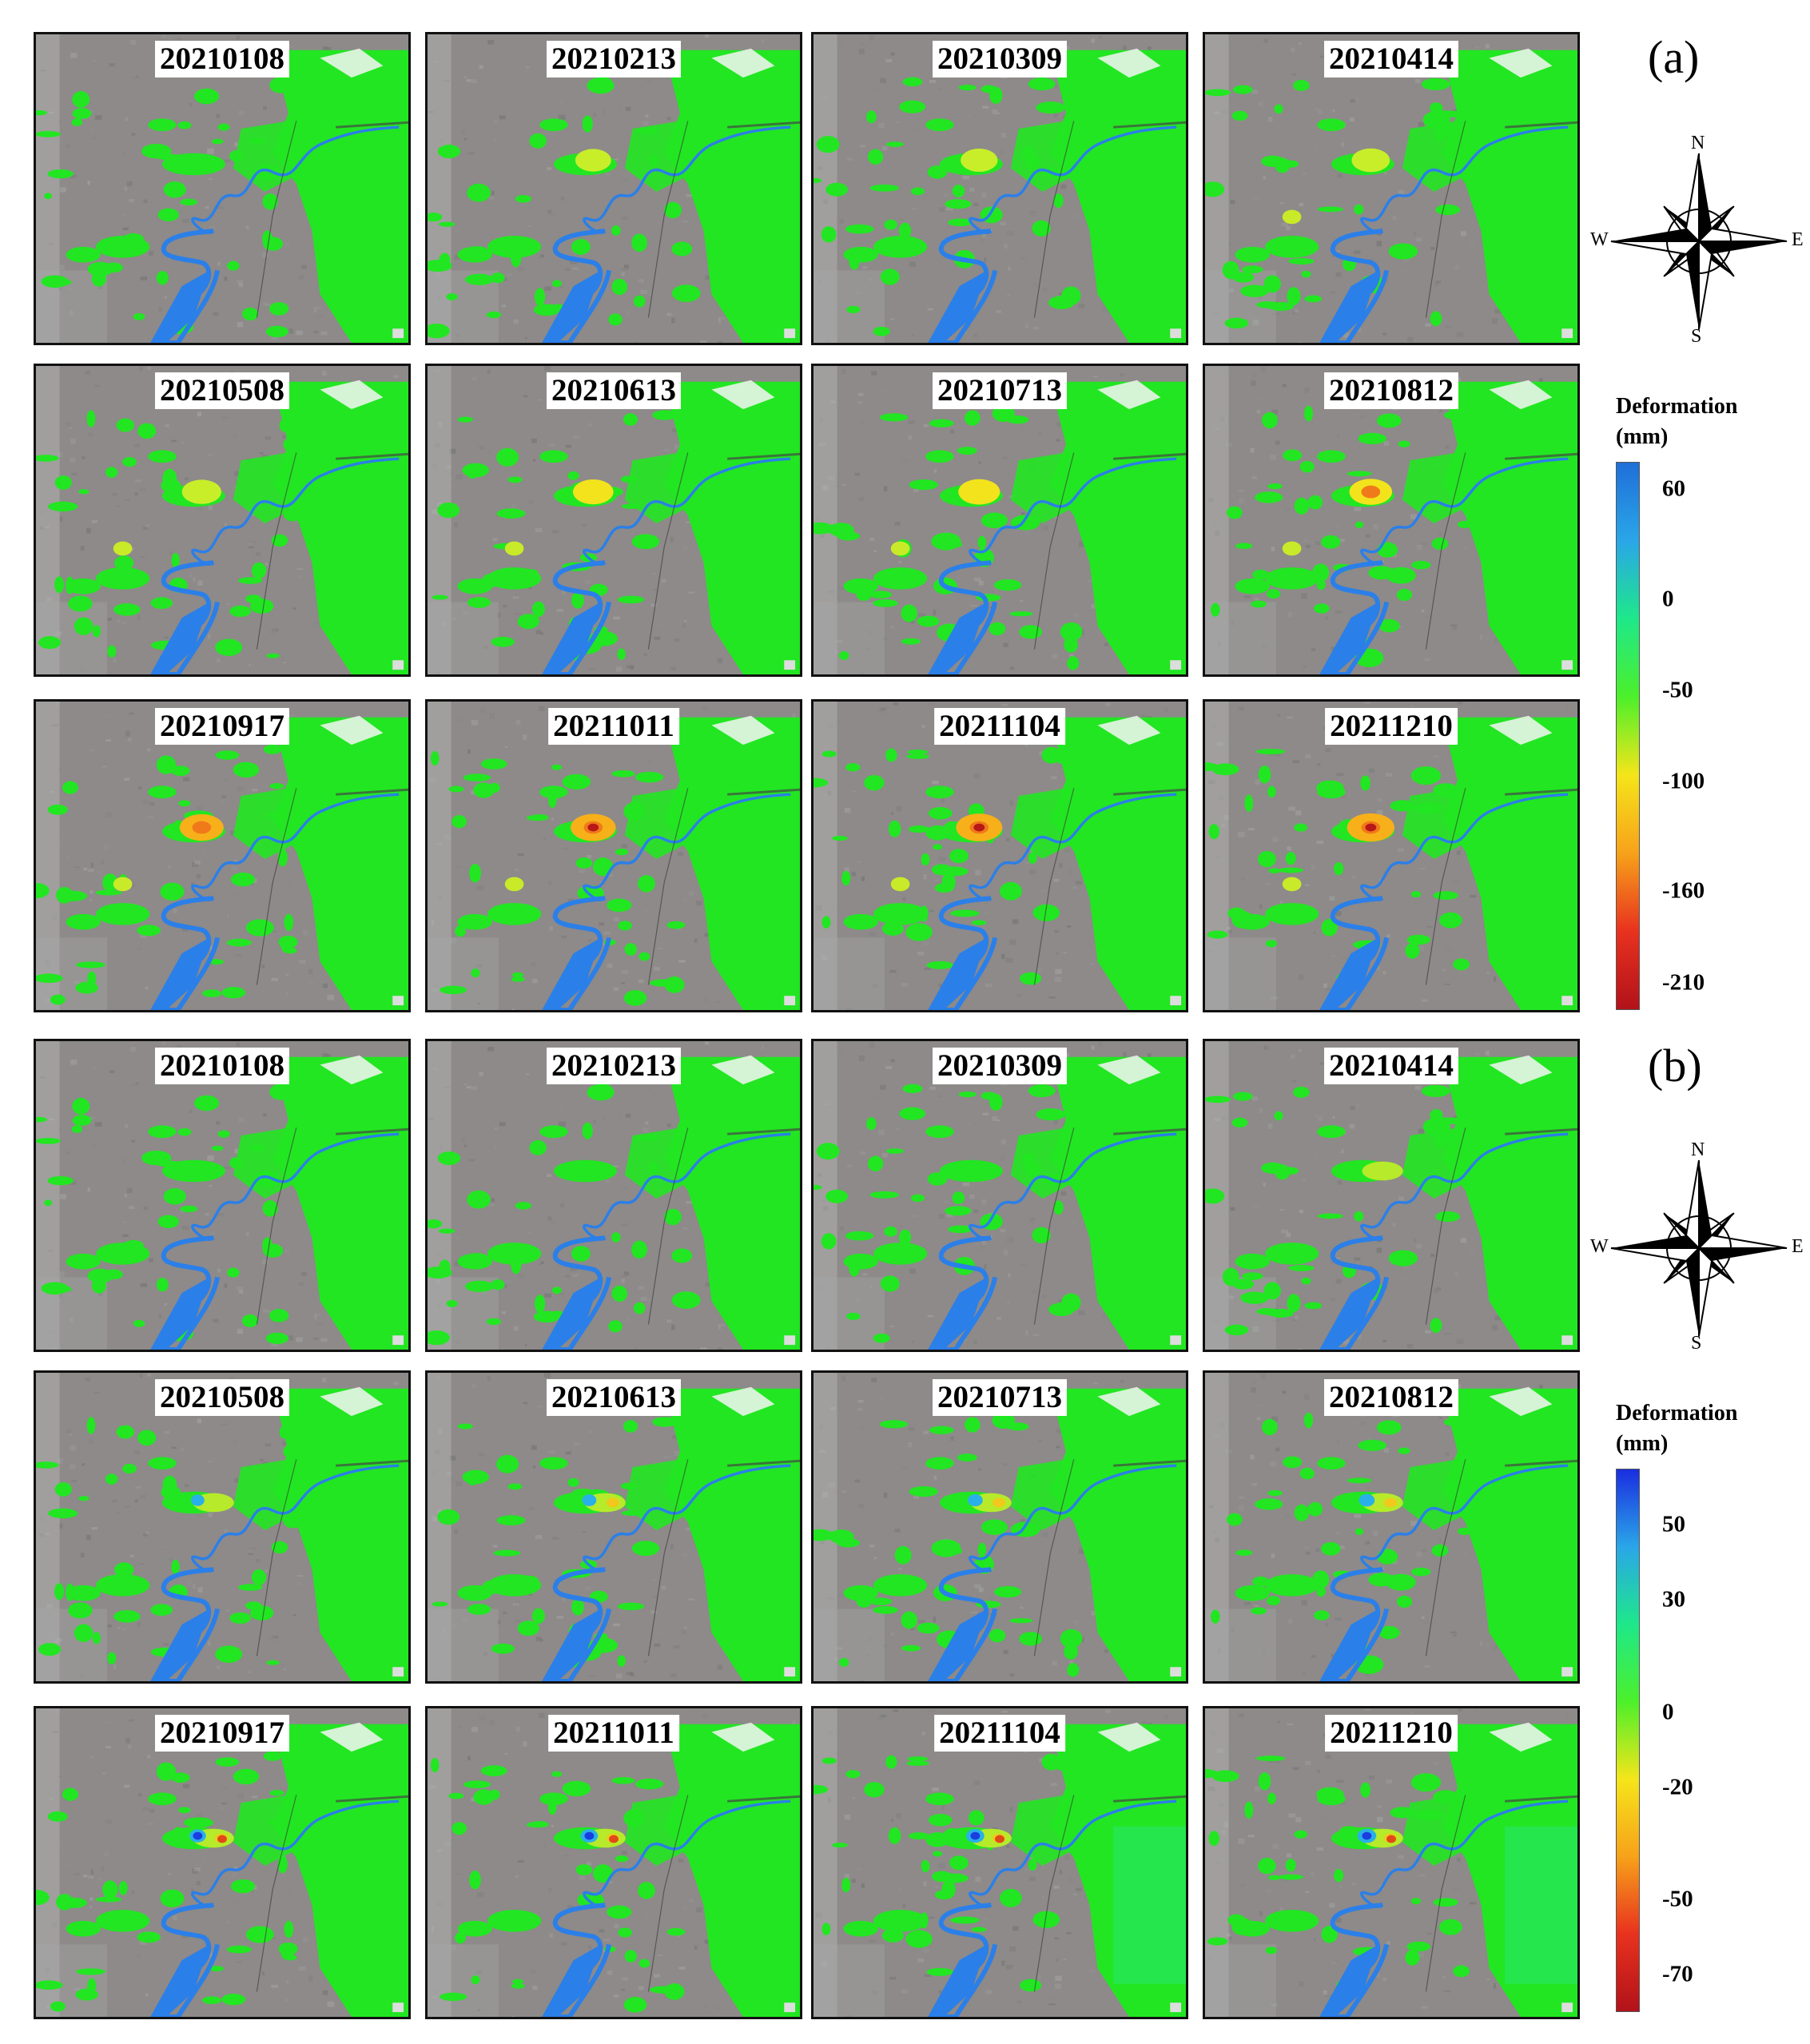 This screenshot has width=1810, height=2044. What do you see at coordinates (1678, 1974) in the screenshot?
I see `colorbar-tick-label: -70` at bounding box center [1678, 1974].